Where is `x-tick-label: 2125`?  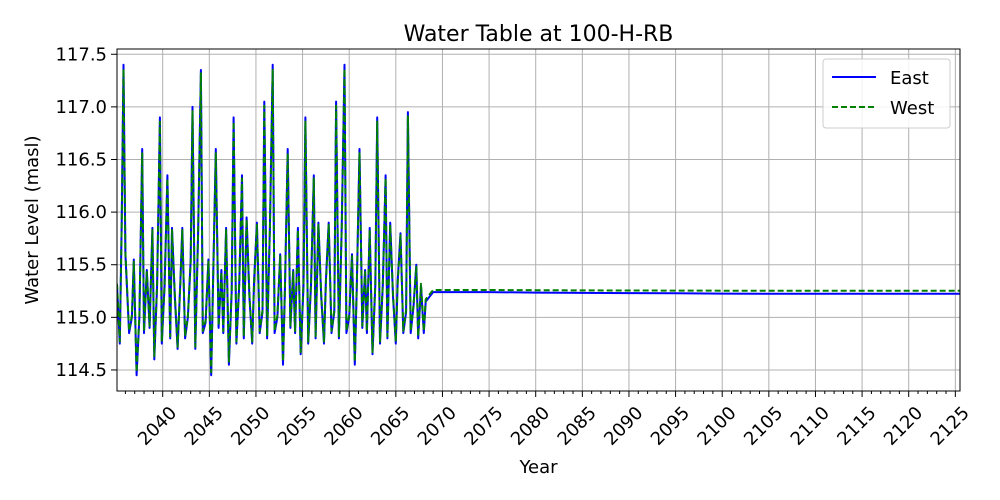
x-tick-label: 2125 is located at coordinates (950, 426).